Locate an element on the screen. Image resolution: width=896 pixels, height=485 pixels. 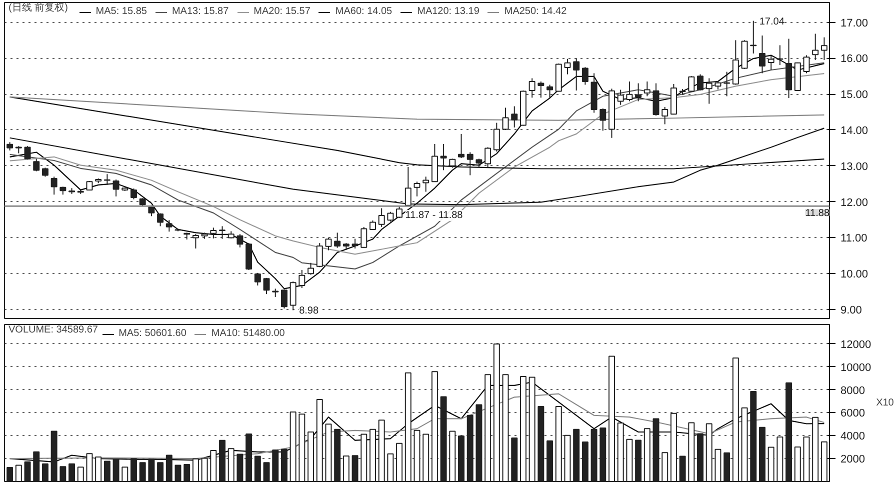
annotation: 8.98 is located at coordinates (309, 311).